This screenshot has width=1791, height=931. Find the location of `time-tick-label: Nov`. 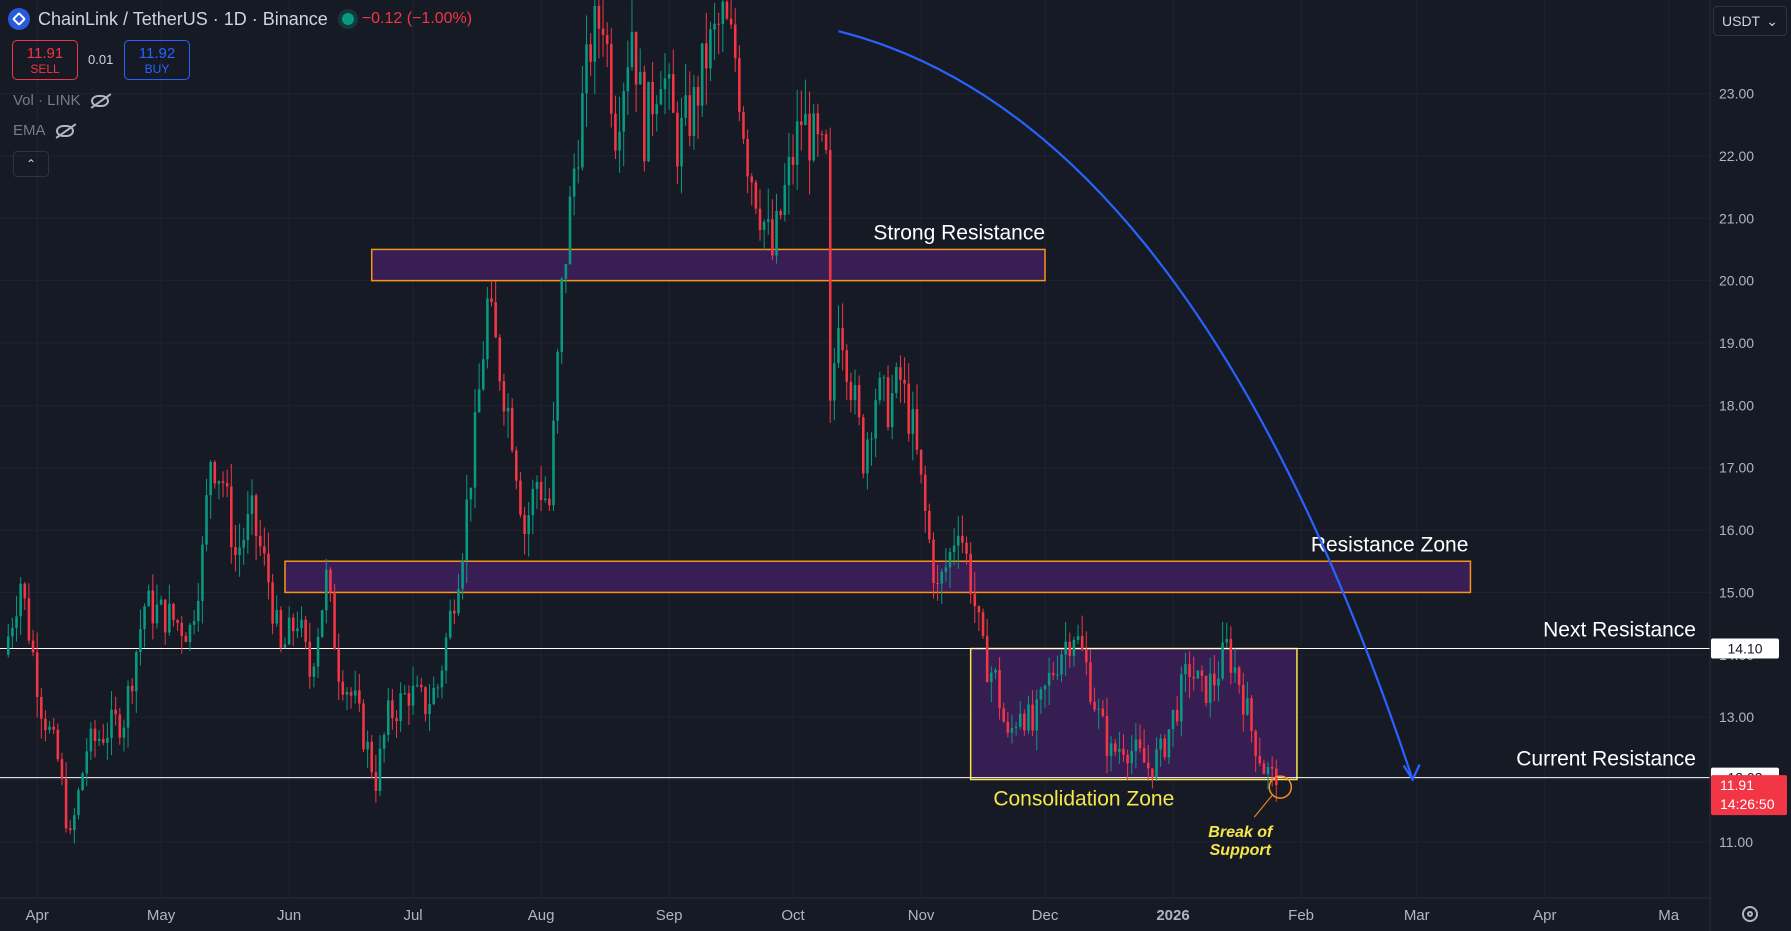

time-tick-label: Nov is located at coordinates (921, 915).